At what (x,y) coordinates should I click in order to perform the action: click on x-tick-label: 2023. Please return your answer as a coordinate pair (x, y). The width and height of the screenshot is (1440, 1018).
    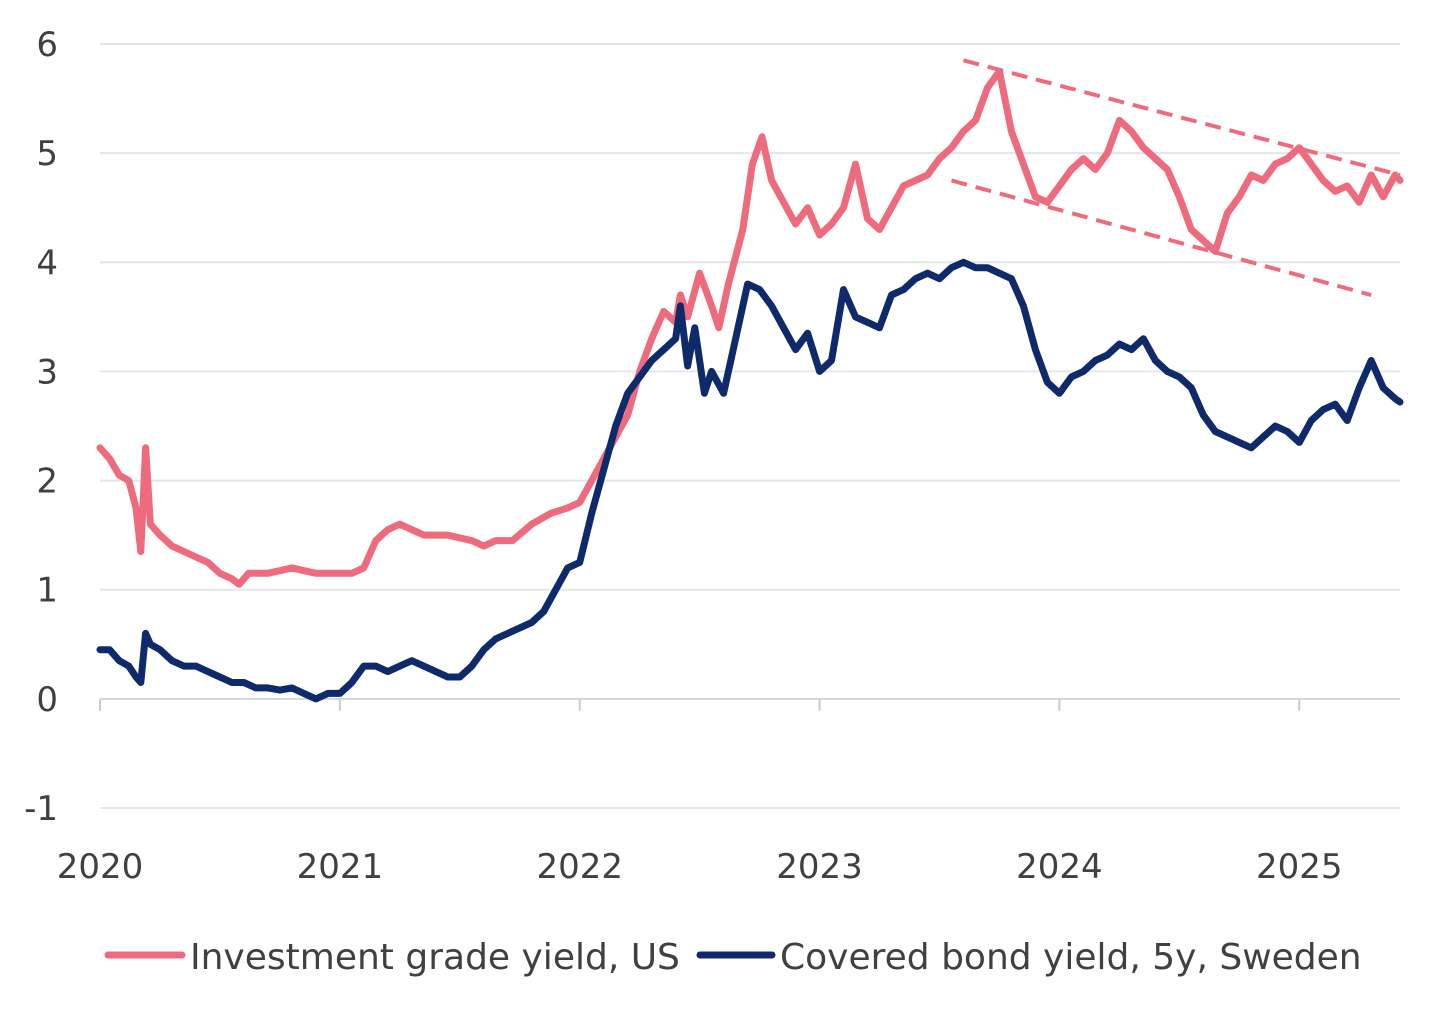
    Looking at the image, I should click on (819, 867).